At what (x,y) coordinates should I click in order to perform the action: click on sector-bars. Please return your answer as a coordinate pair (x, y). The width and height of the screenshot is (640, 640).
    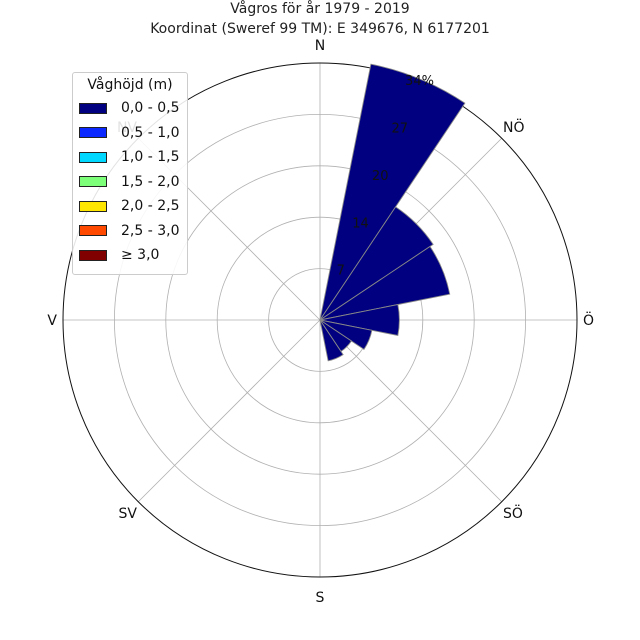
    Looking at the image, I should click on (392, 212).